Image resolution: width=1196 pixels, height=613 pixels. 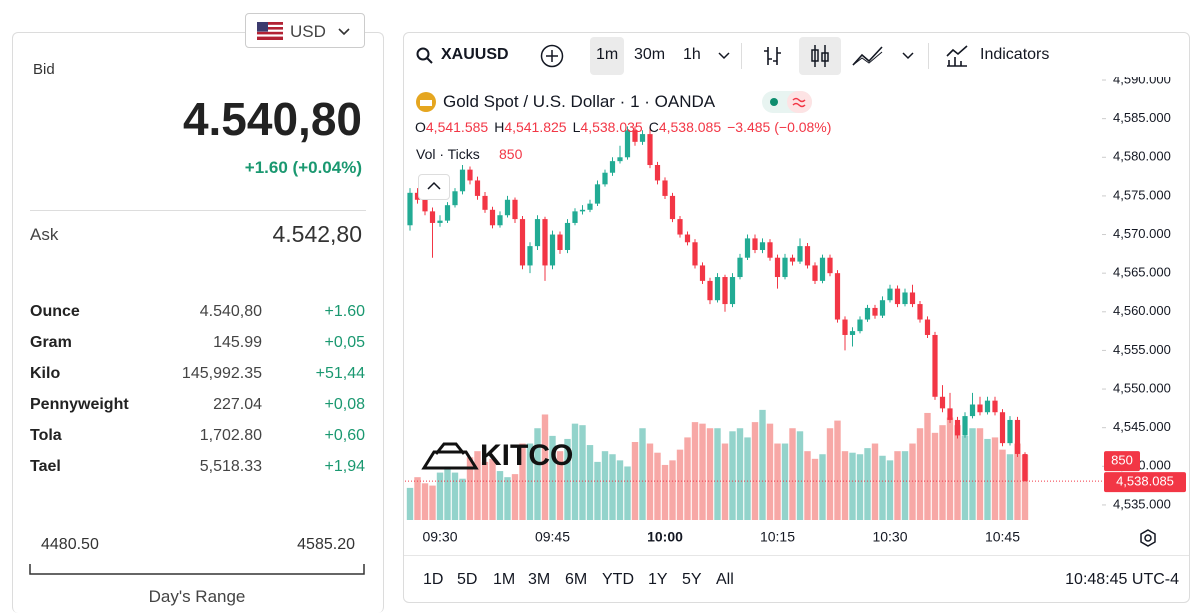 I want to click on x-tick-label: 10:00, so click(x=665, y=537).